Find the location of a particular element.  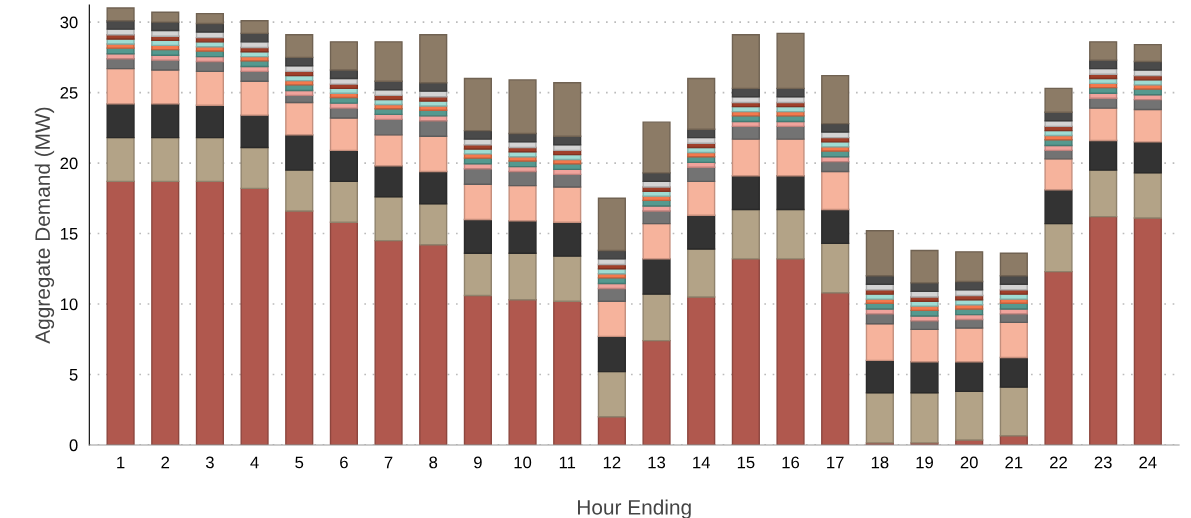

x-tick-label: 8 is located at coordinates (433, 462).